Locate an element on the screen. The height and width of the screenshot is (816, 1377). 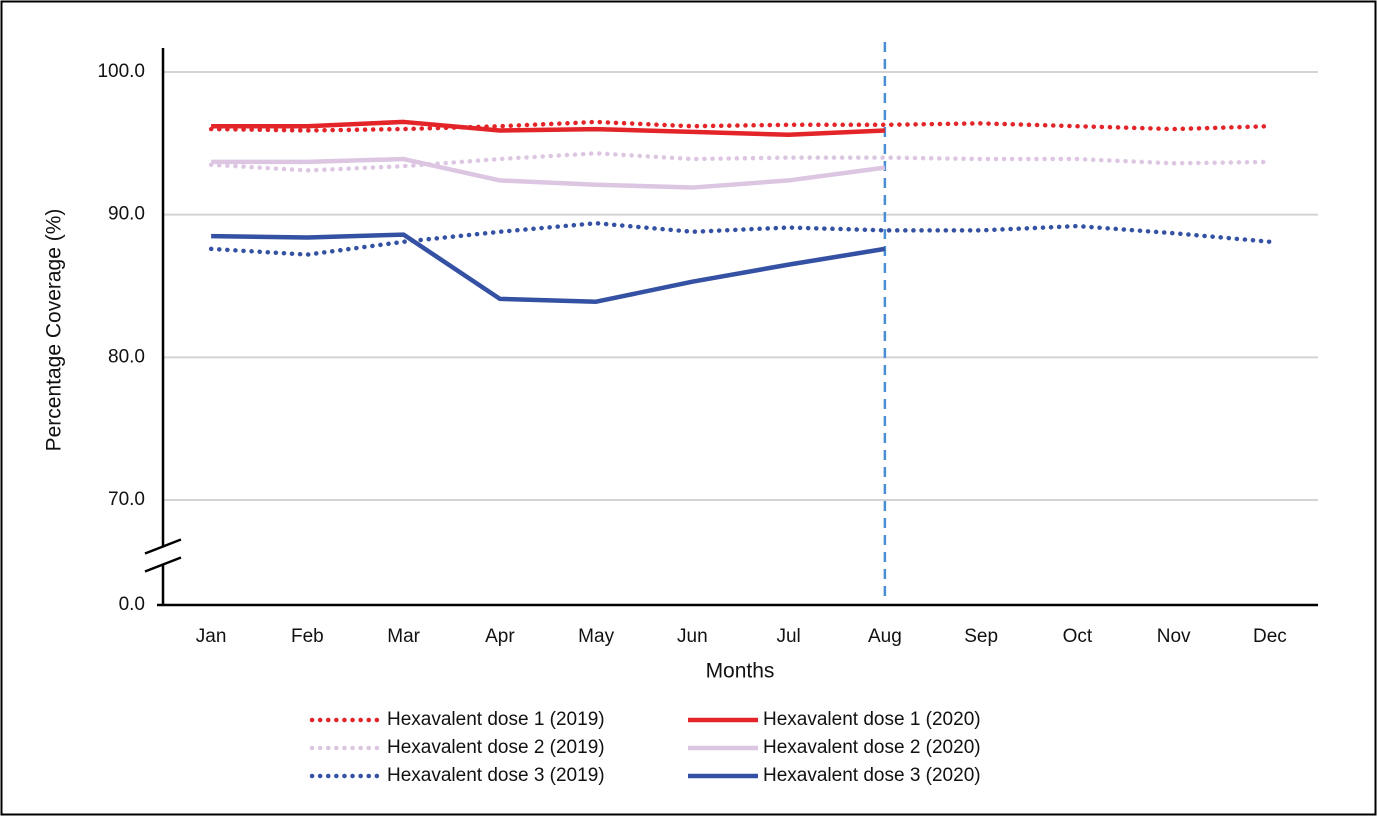
x-tick-label: May is located at coordinates (596, 636).